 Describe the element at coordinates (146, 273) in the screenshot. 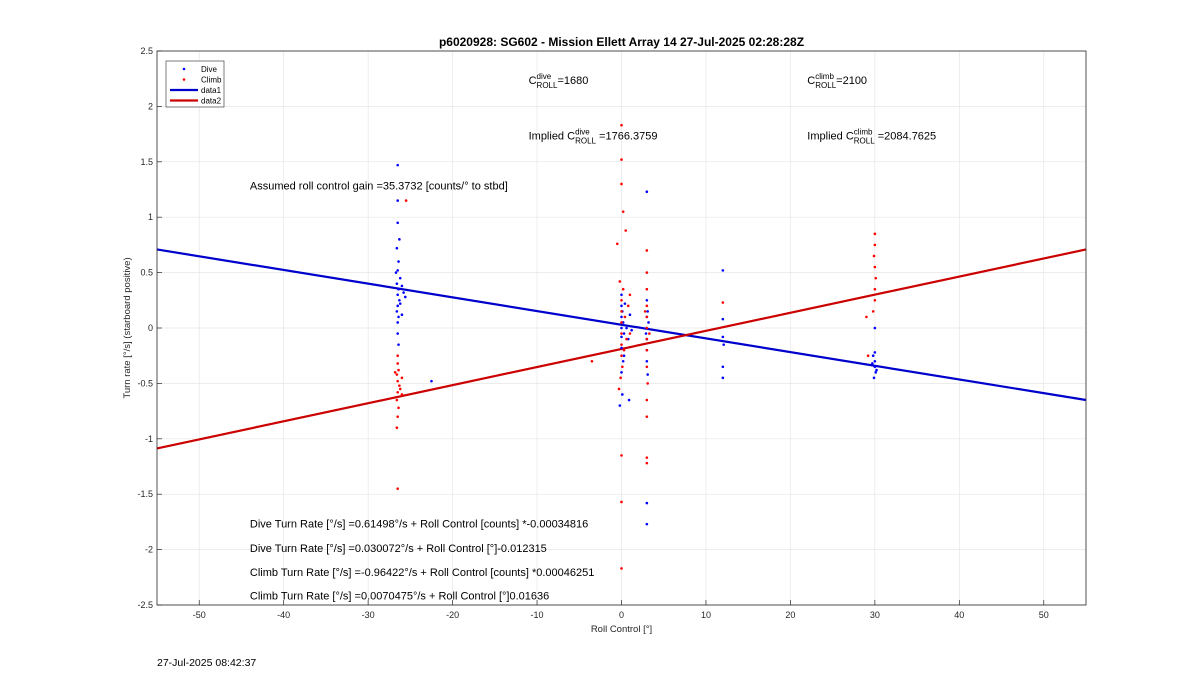

I see `y-tick-label: 0.5` at that location.